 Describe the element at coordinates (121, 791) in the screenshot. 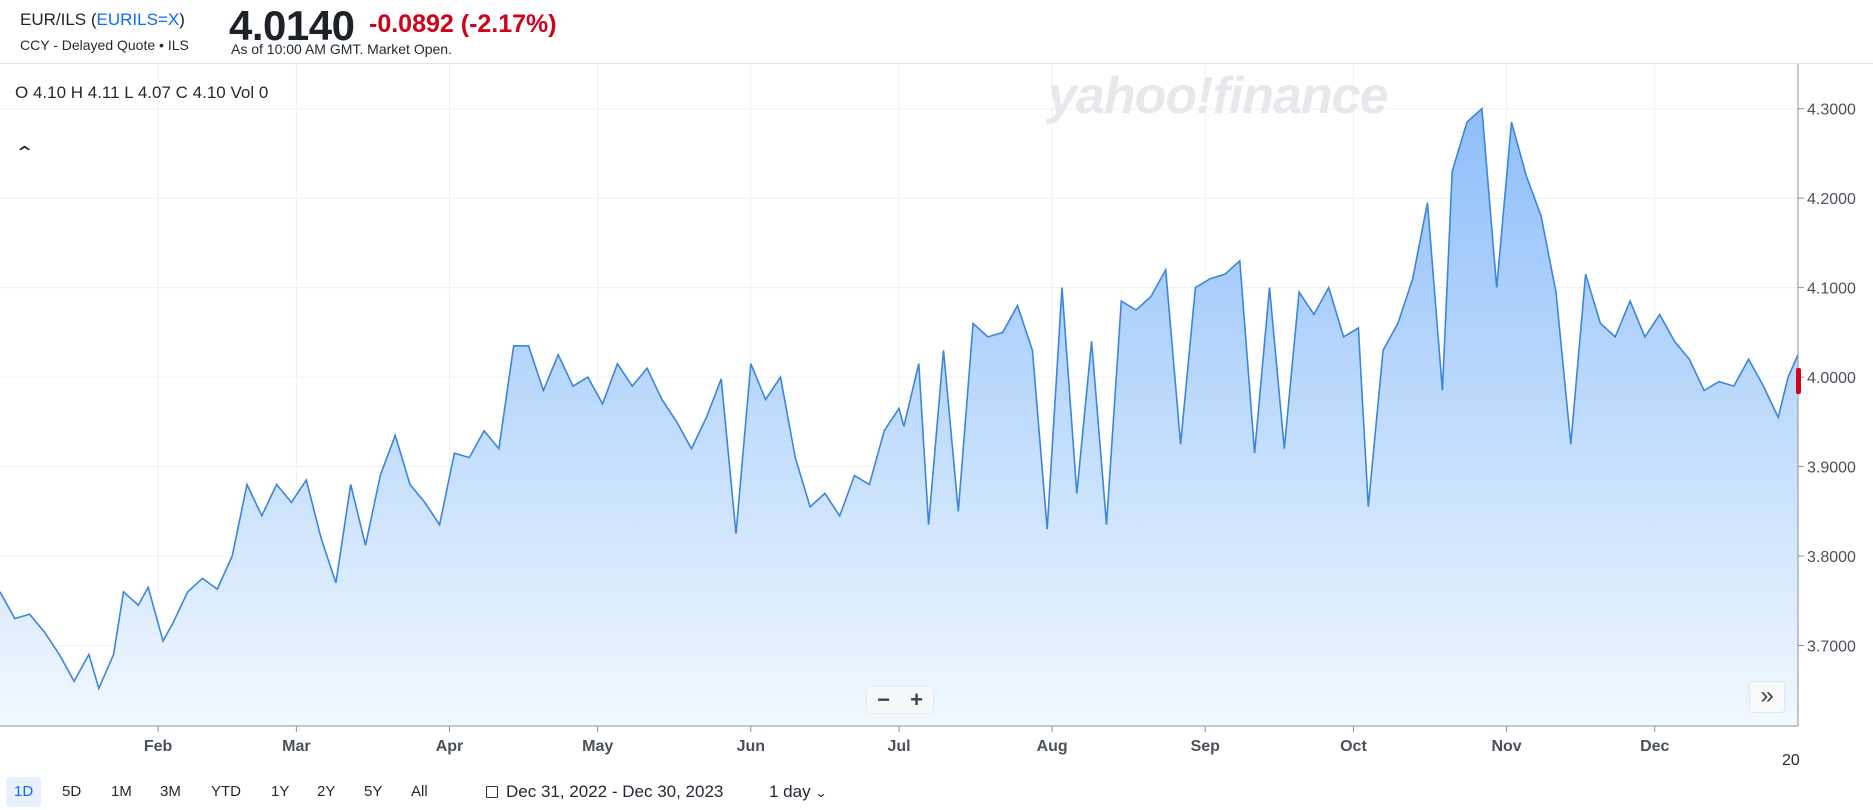

I see `range-button-1m: 1M` at that location.